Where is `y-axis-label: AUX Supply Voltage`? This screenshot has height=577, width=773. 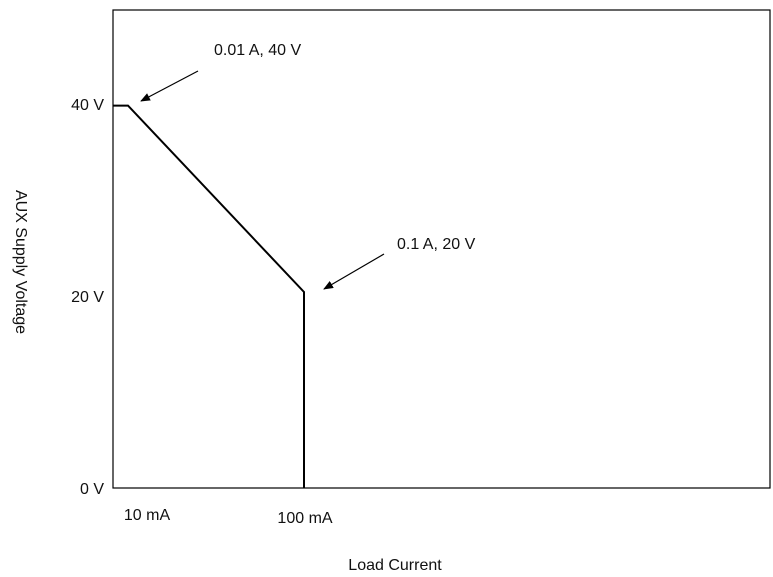 y-axis-label: AUX Supply Voltage is located at coordinates (20, 262).